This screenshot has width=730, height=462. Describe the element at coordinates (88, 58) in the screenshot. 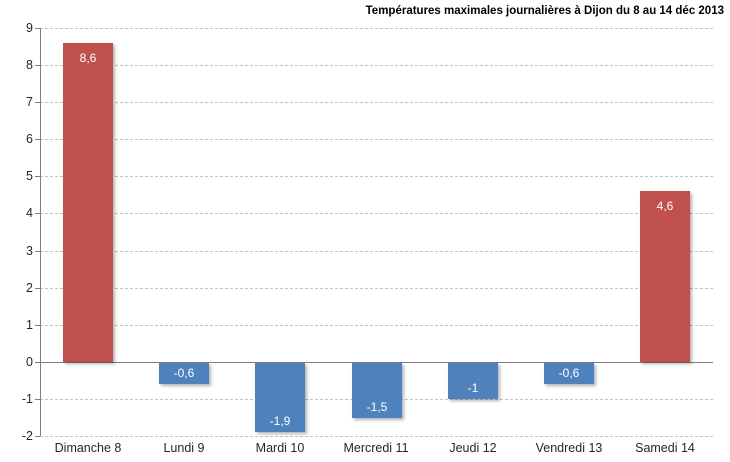

I see `bar-value-label: 8,6` at that location.